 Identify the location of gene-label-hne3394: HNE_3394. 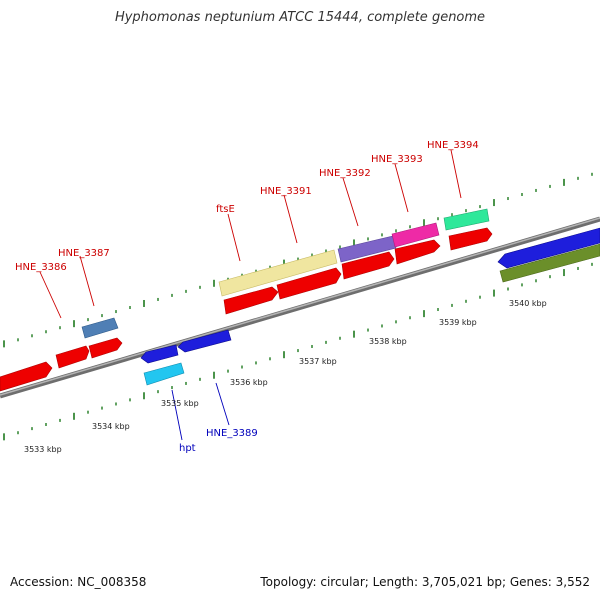
(453, 145).